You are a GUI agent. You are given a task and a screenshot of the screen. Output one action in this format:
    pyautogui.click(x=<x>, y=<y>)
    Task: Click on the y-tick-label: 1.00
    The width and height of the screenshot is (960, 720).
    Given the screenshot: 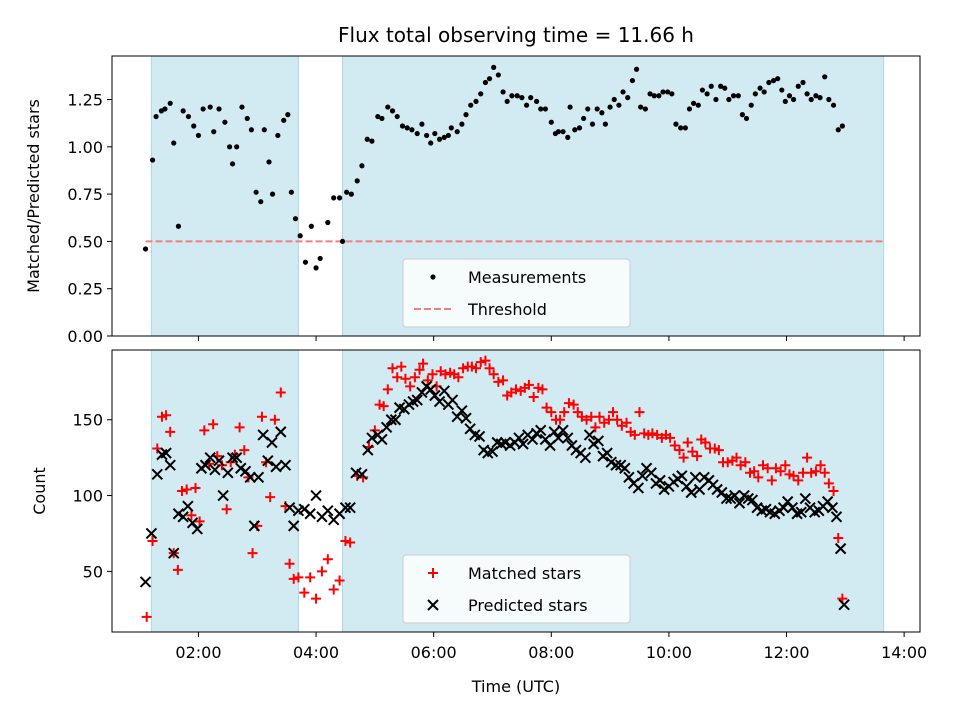 What is the action you would take?
    pyautogui.click(x=85, y=147)
    